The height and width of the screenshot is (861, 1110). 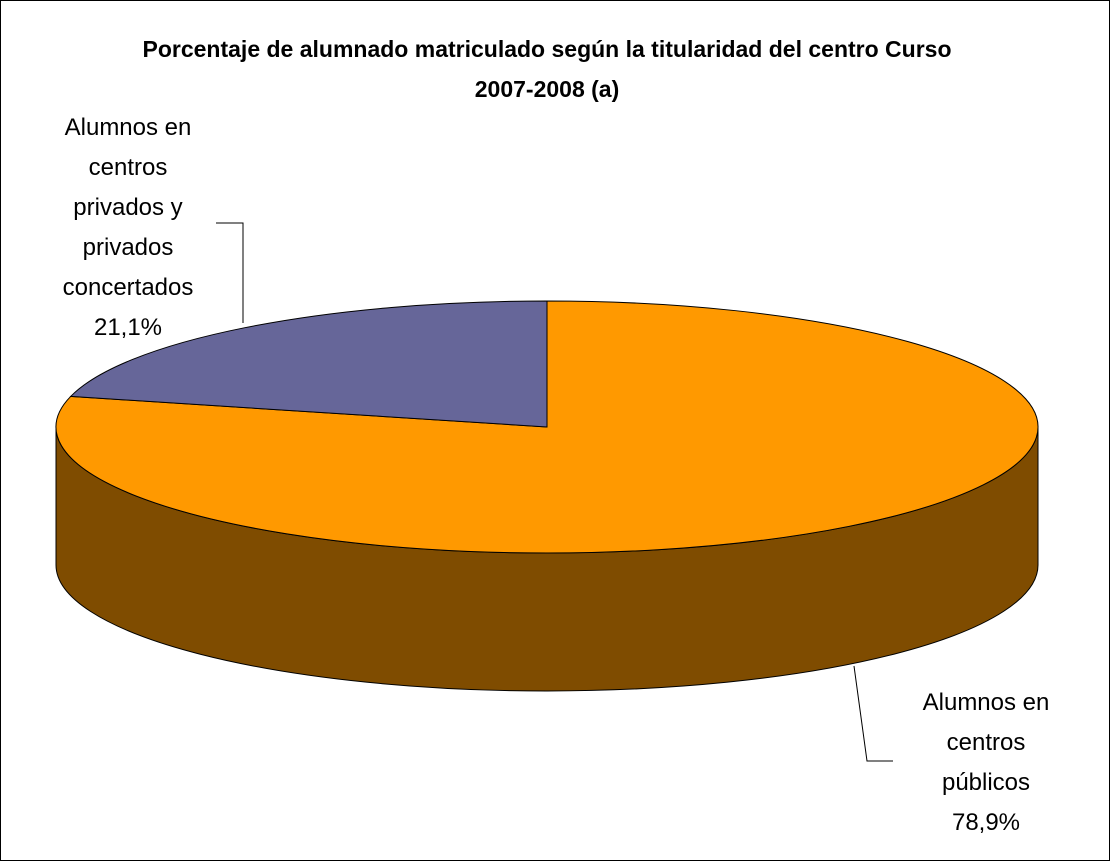 What do you see at coordinates (986, 822) in the screenshot?
I see `value-label: 78,9%` at bounding box center [986, 822].